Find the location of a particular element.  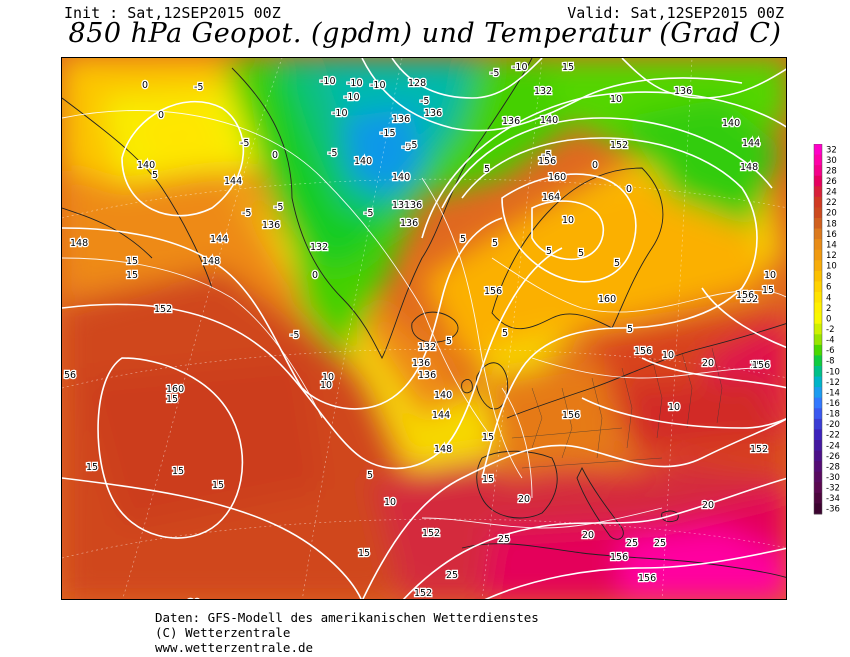

legend-value: 14 is located at coordinates (831, 245).